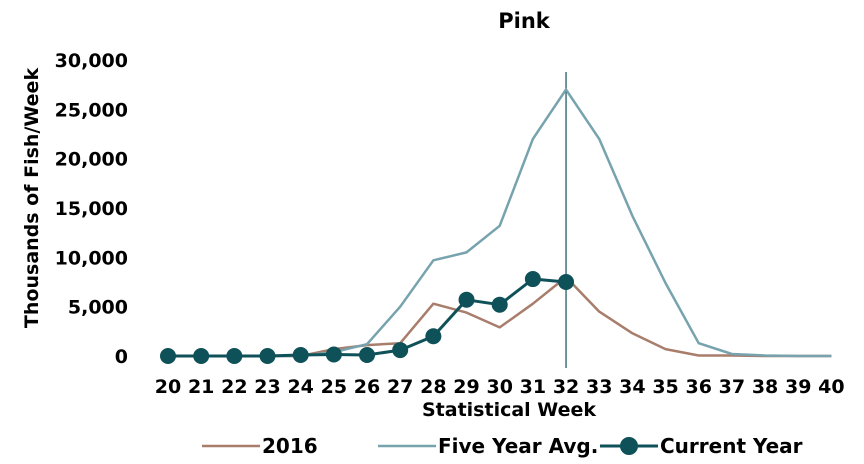  Describe the element at coordinates (599, 387) in the screenshot. I see `x-tick-label: 33` at that location.